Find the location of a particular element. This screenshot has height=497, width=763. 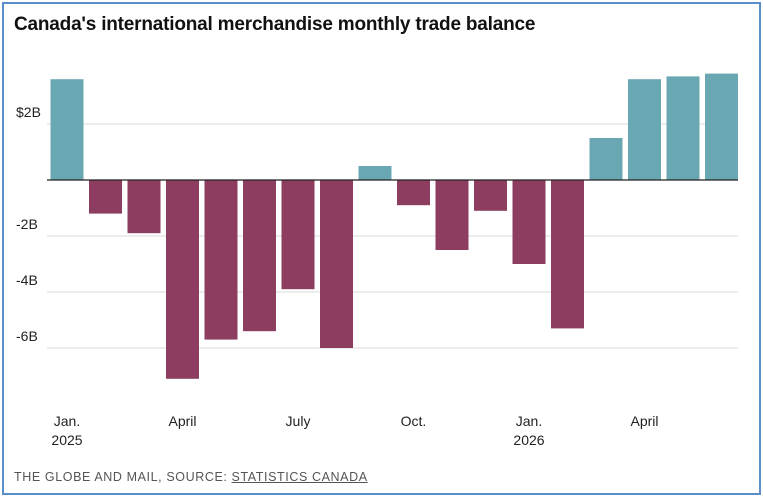

publisher-name: THE GLOBE AND MAIL is located at coordinates (86, 477).